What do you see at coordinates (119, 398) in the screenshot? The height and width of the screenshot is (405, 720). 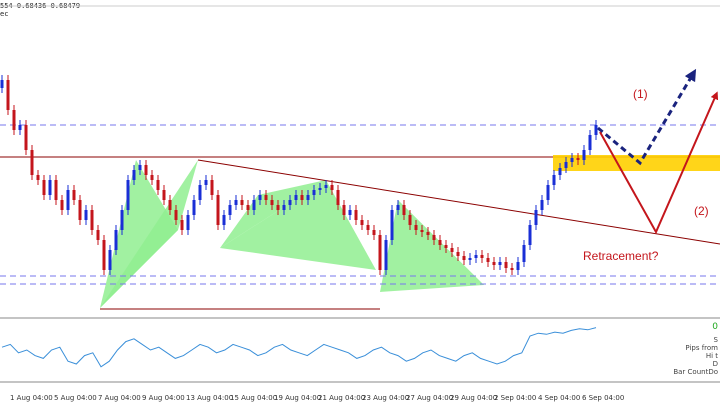 I see `x-tick-label: 7 Aug 04:00` at bounding box center [119, 398].